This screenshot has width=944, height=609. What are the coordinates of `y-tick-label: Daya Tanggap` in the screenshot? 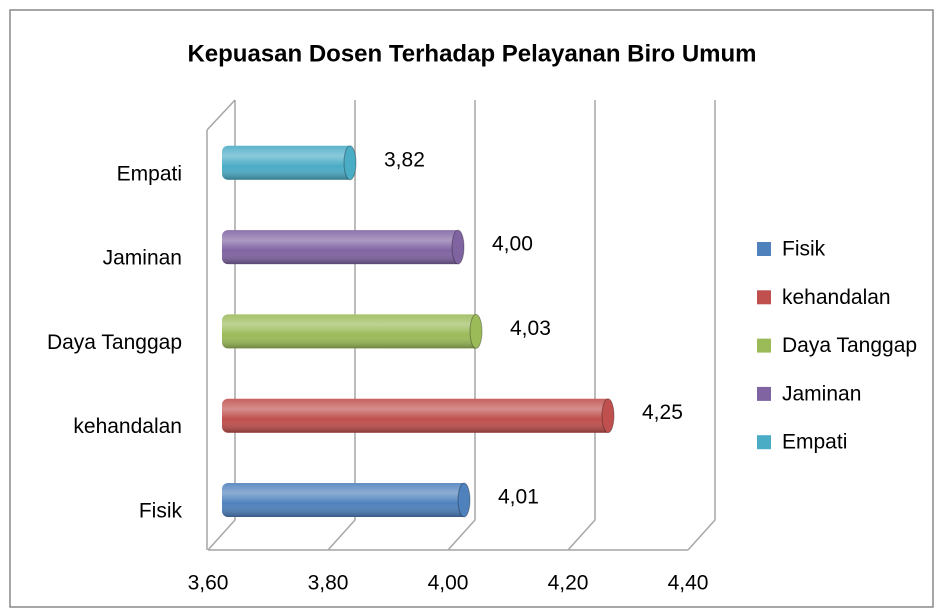 It's located at (114, 342).